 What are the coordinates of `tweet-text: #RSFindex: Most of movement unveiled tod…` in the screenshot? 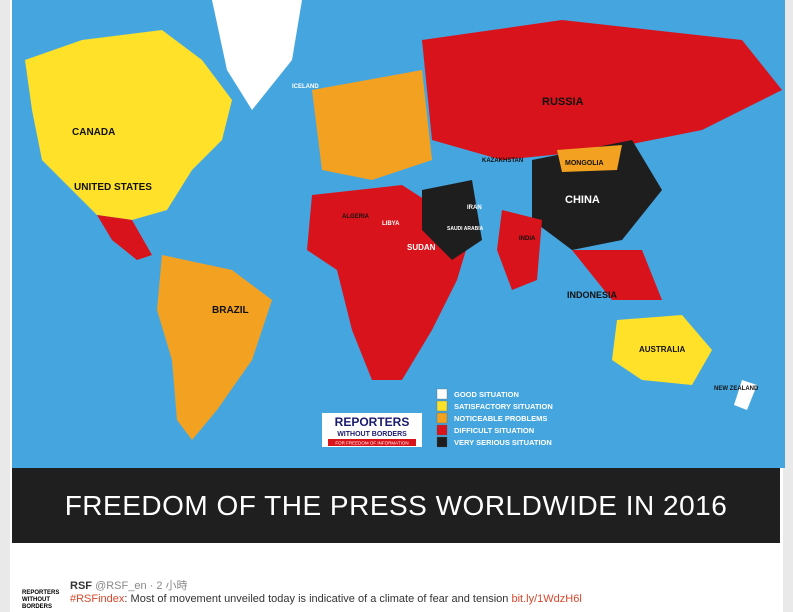 It's located at (326, 599).